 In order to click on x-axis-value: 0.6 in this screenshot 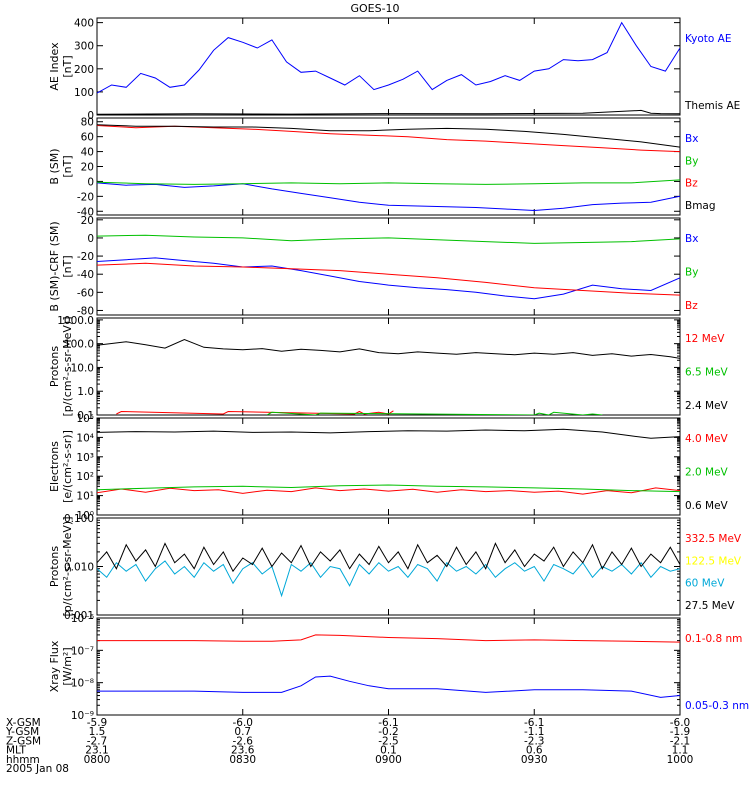, I will do `click(534, 751)`.